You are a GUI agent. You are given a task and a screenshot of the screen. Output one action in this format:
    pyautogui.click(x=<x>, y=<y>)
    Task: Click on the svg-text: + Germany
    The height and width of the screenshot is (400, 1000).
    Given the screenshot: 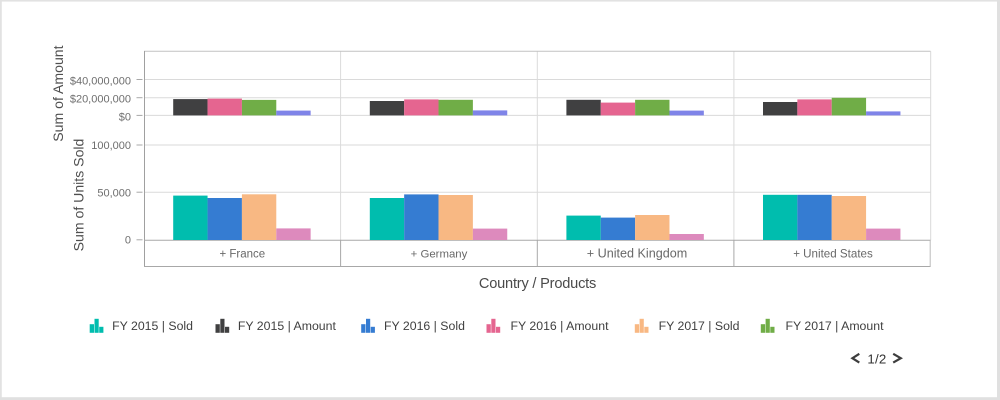 What is the action you would take?
    pyautogui.click(x=439, y=255)
    